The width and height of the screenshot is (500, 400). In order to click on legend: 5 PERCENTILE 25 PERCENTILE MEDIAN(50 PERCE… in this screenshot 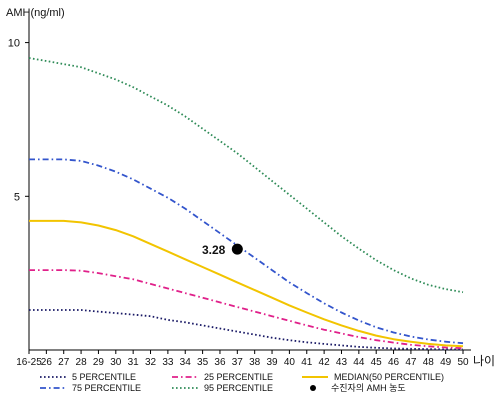, I will do `click(242, 382)`.